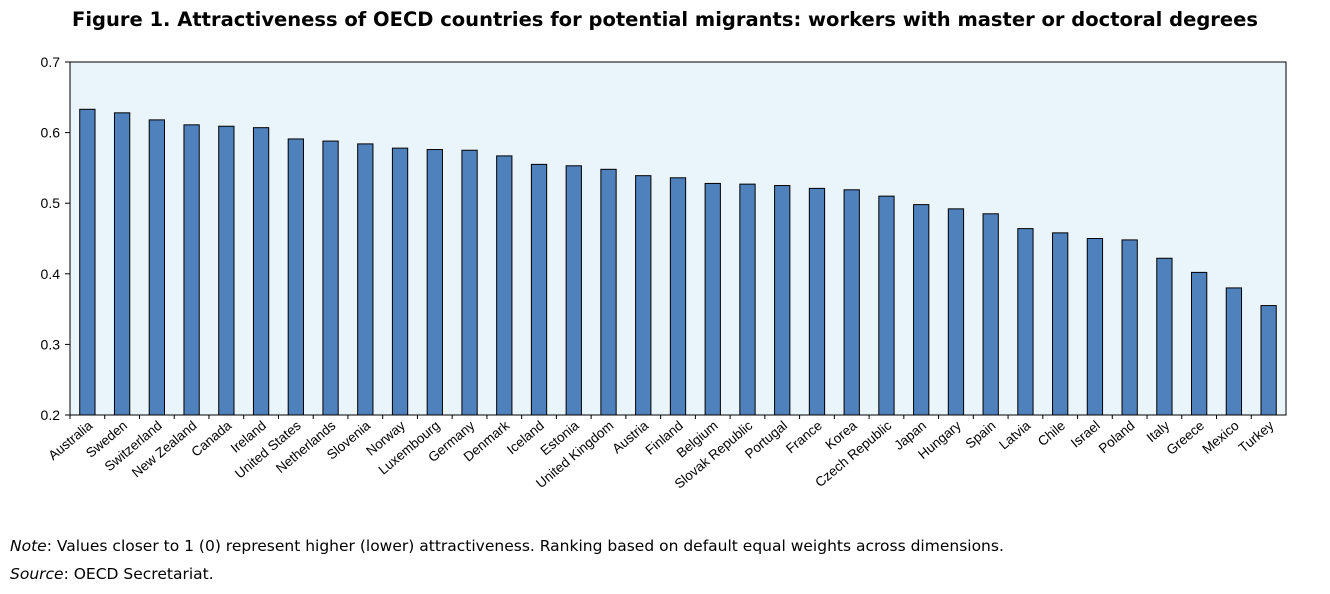 This screenshot has width=1330, height=594. Describe the element at coordinates (226, 270) in the screenshot. I see `bar-canada` at that location.